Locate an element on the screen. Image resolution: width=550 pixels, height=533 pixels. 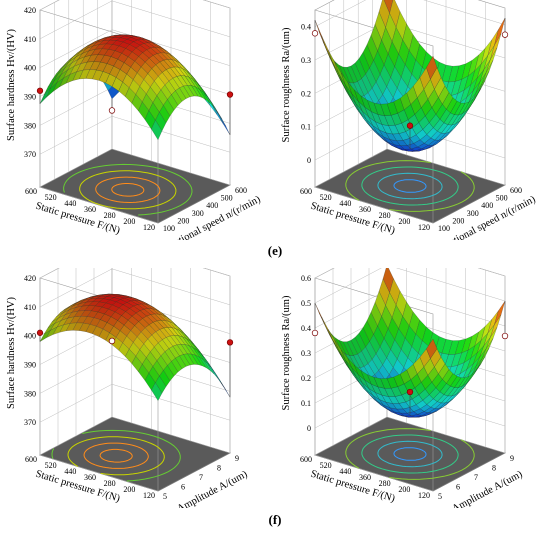
z-tick-label: 380 is located at coordinates (30, 125).